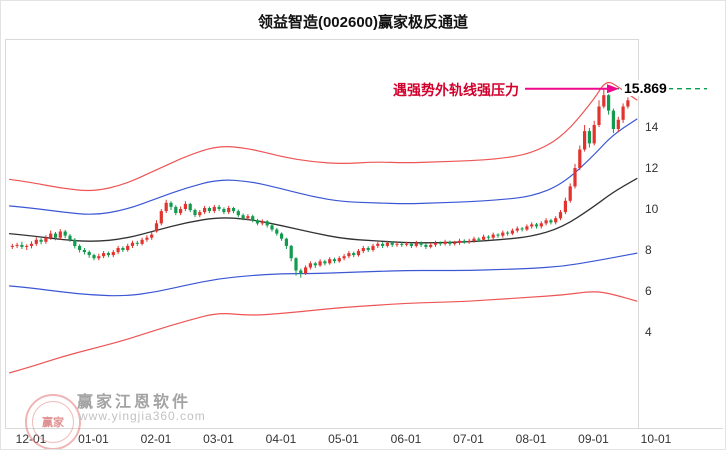 Image resolution: width=726 pixels, height=450 pixels. What do you see at coordinates (648, 332) in the screenshot?
I see `y-tick-label: 4` at bounding box center [648, 332].